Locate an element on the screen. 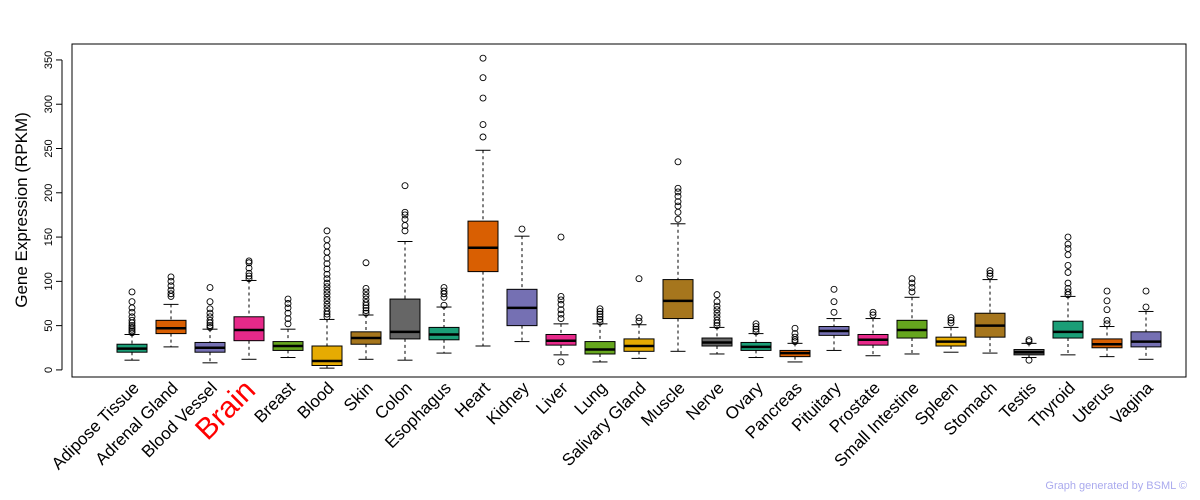 This screenshot has height=500, width=1200. box-thyroid is located at coordinates (1068, 294).